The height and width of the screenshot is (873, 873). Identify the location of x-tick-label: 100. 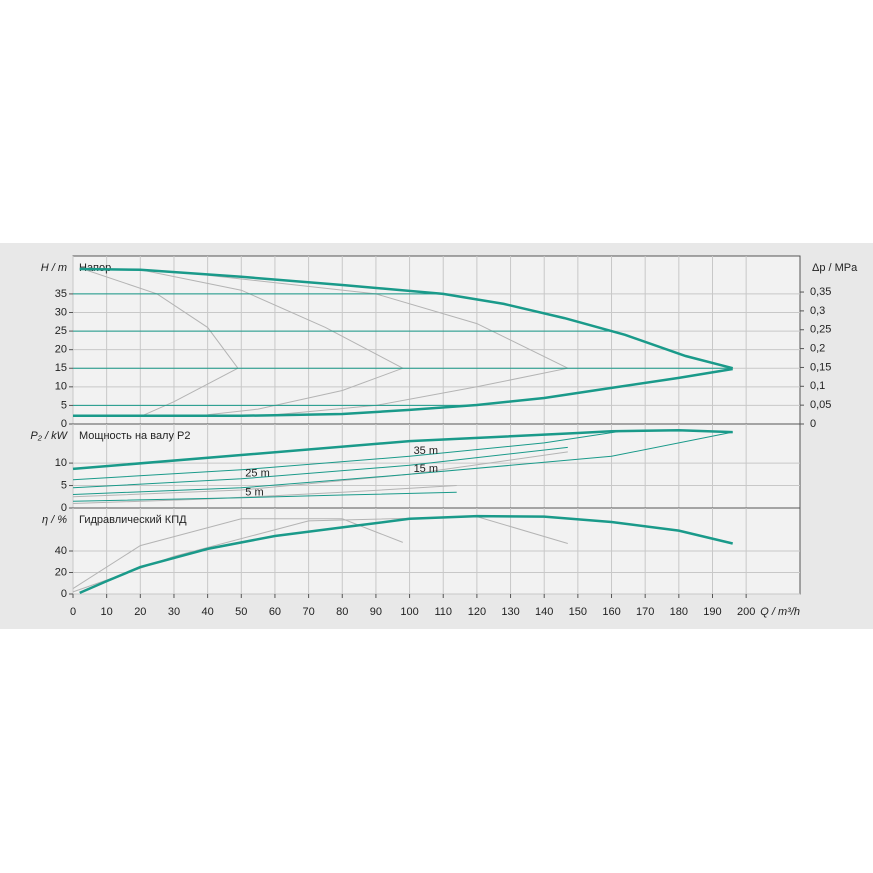
(409, 612).